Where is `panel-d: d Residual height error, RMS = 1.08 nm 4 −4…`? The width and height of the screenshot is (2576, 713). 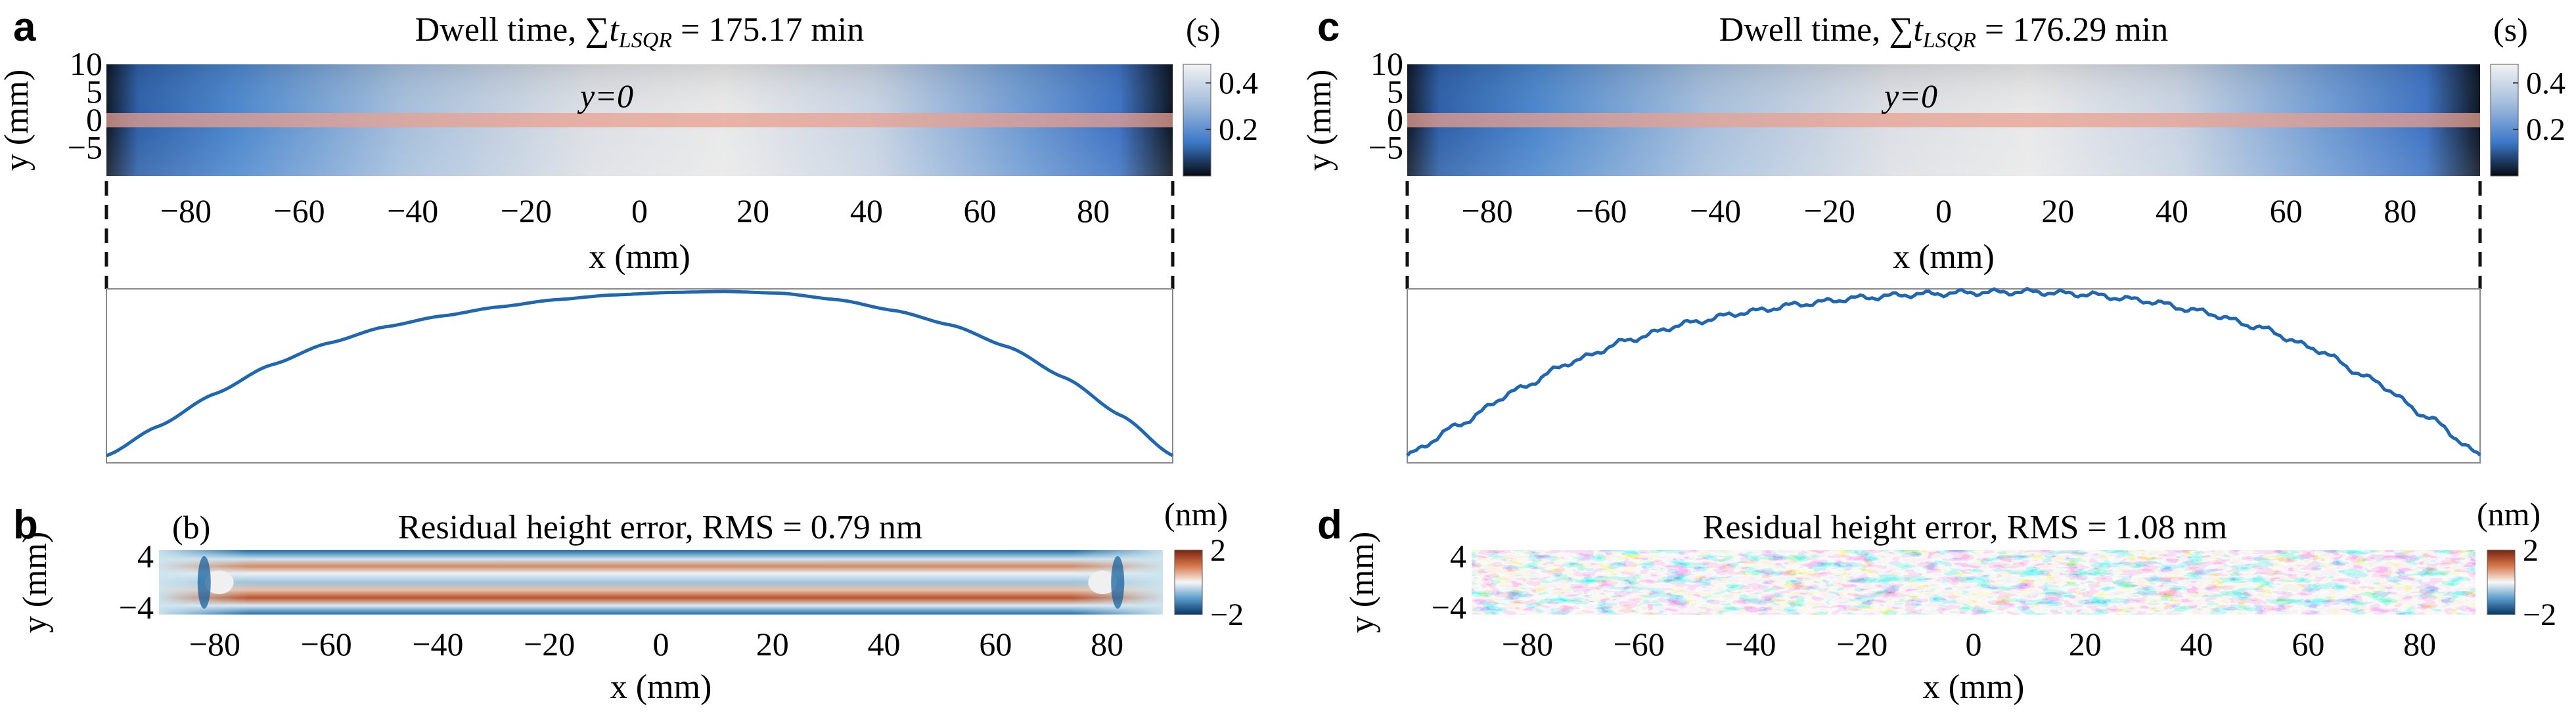 panel-d: d Residual height error, RMS = 1.08 nm 4 −4… is located at coordinates (1936, 601).